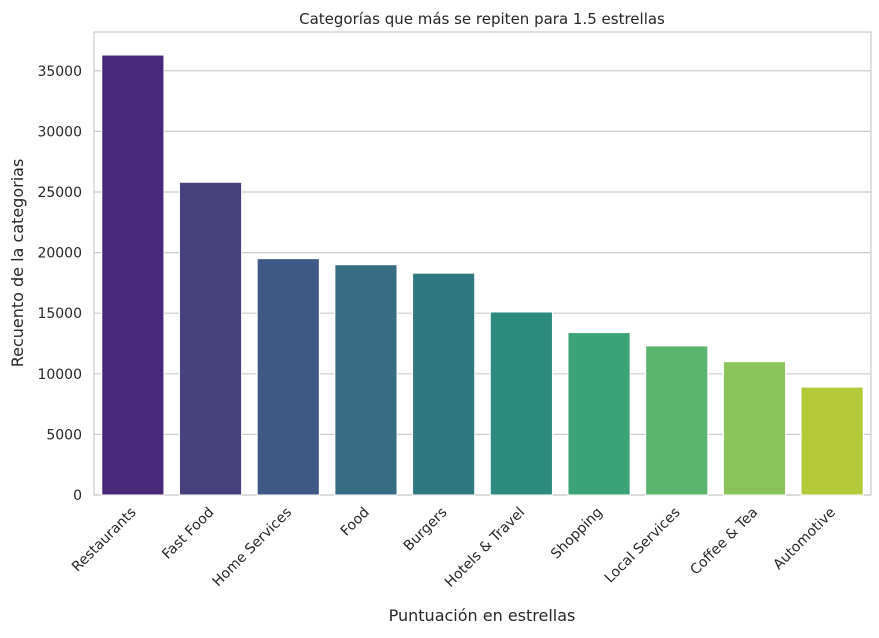 The image size is (879, 638). I want to click on bar-local-services, so click(677, 420).